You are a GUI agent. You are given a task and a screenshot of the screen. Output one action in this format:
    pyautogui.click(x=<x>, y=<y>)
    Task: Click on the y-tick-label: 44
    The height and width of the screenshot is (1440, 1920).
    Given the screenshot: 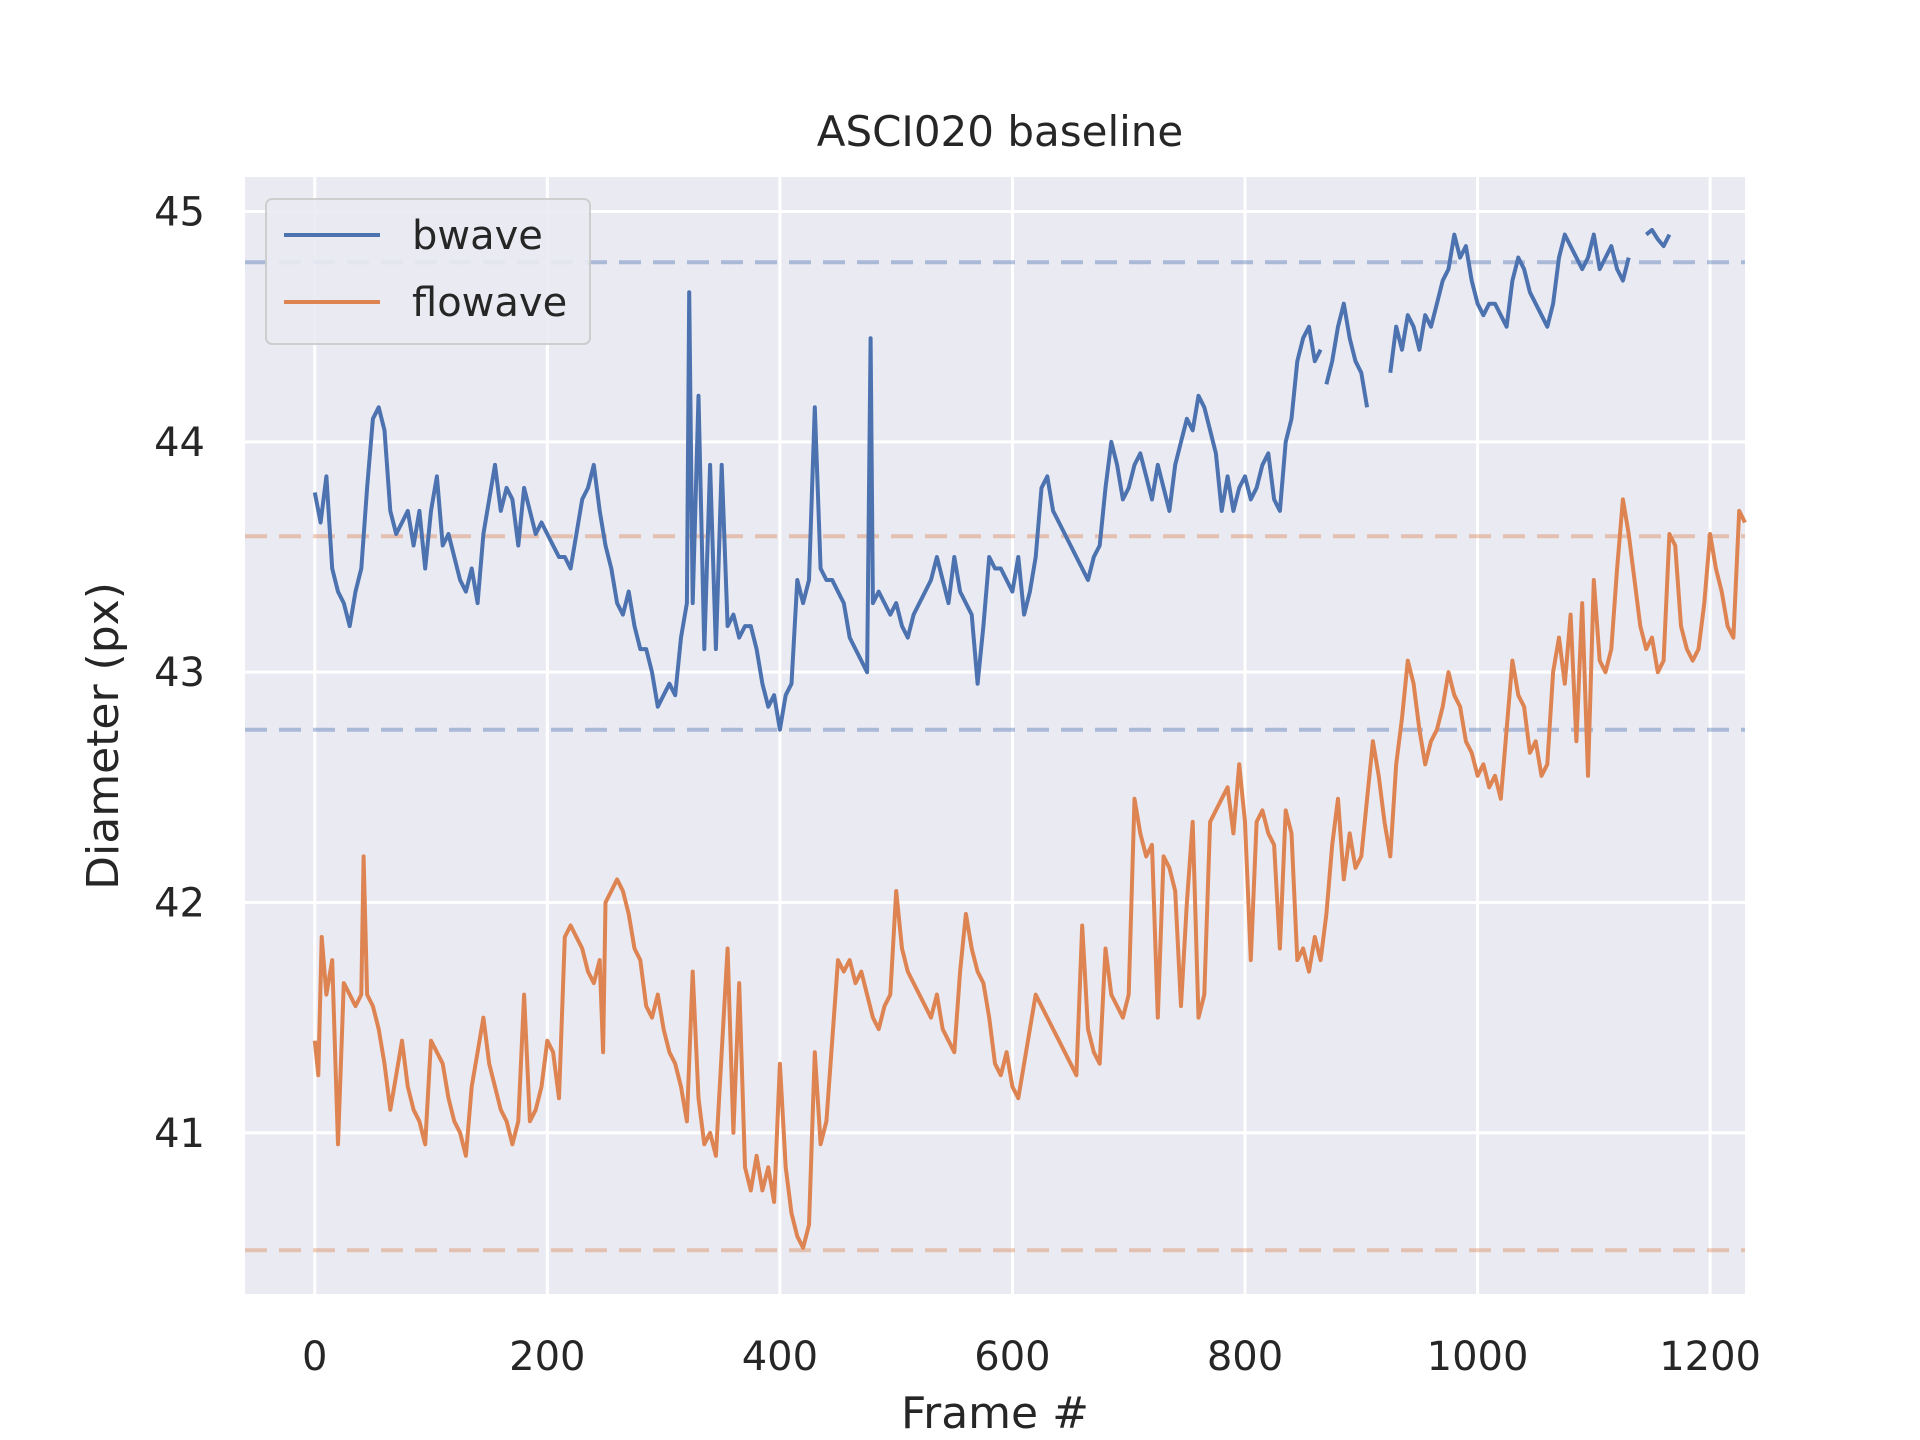 What is the action you would take?
    pyautogui.click(x=179, y=443)
    